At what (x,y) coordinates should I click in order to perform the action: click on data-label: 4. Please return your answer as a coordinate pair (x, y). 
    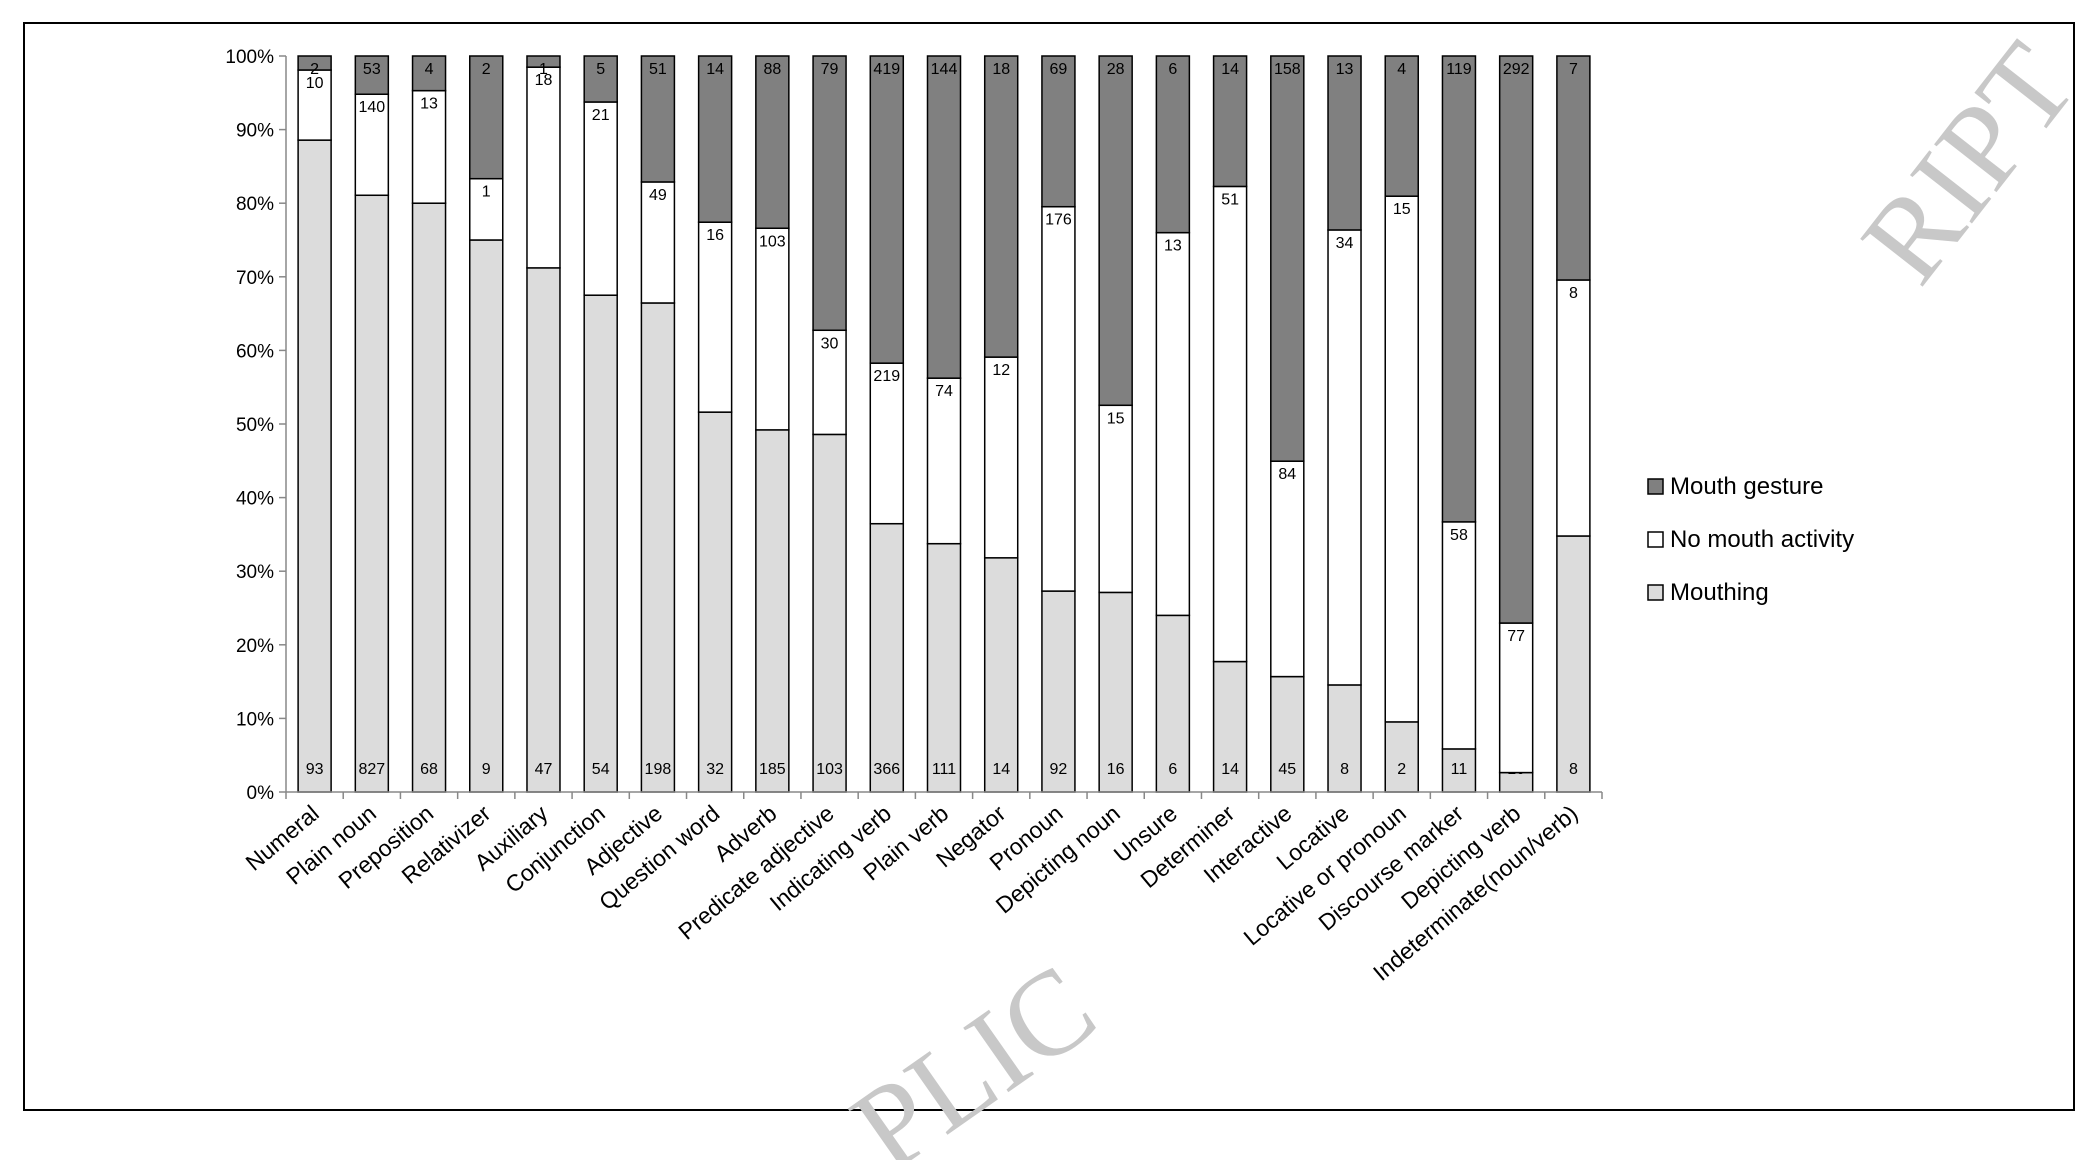
    Looking at the image, I should click on (429, 69).